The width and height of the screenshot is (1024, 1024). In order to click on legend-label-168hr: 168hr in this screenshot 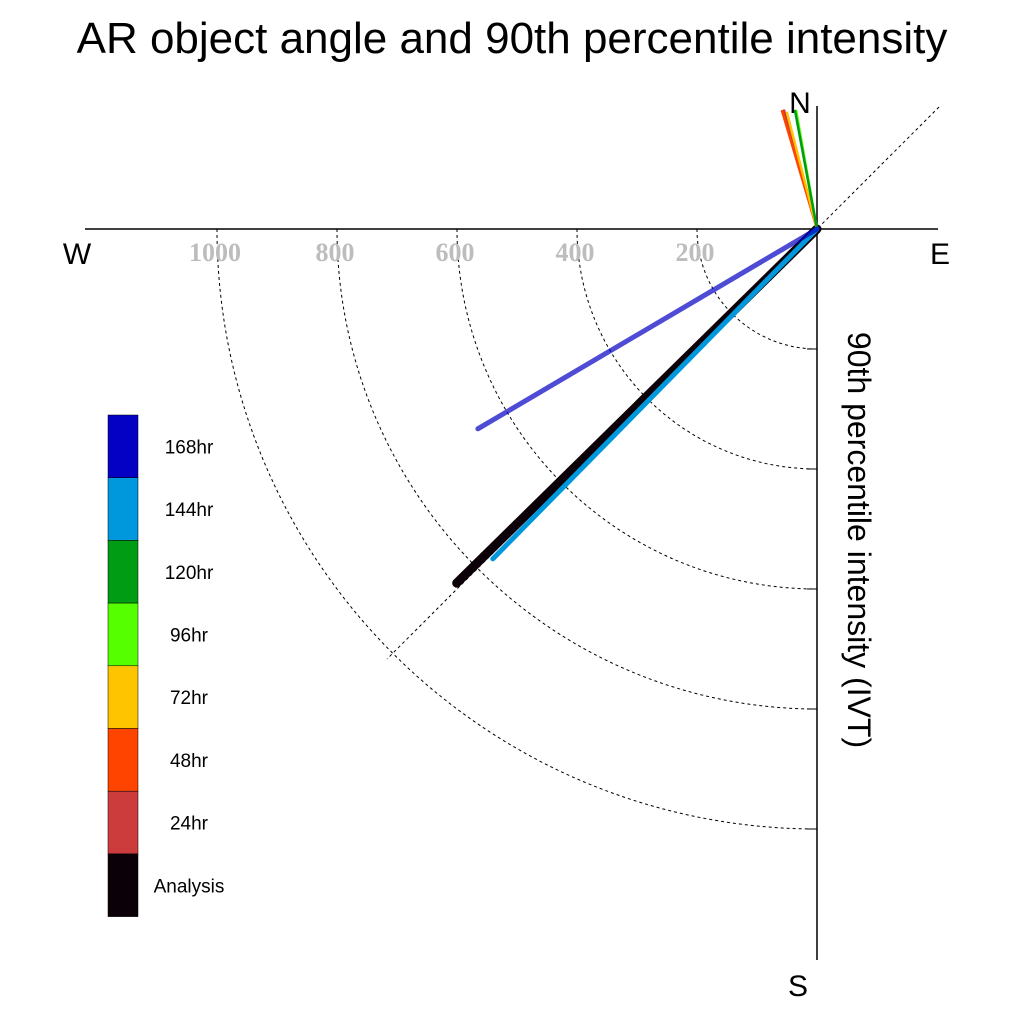, I will do `click(189, 447)`.